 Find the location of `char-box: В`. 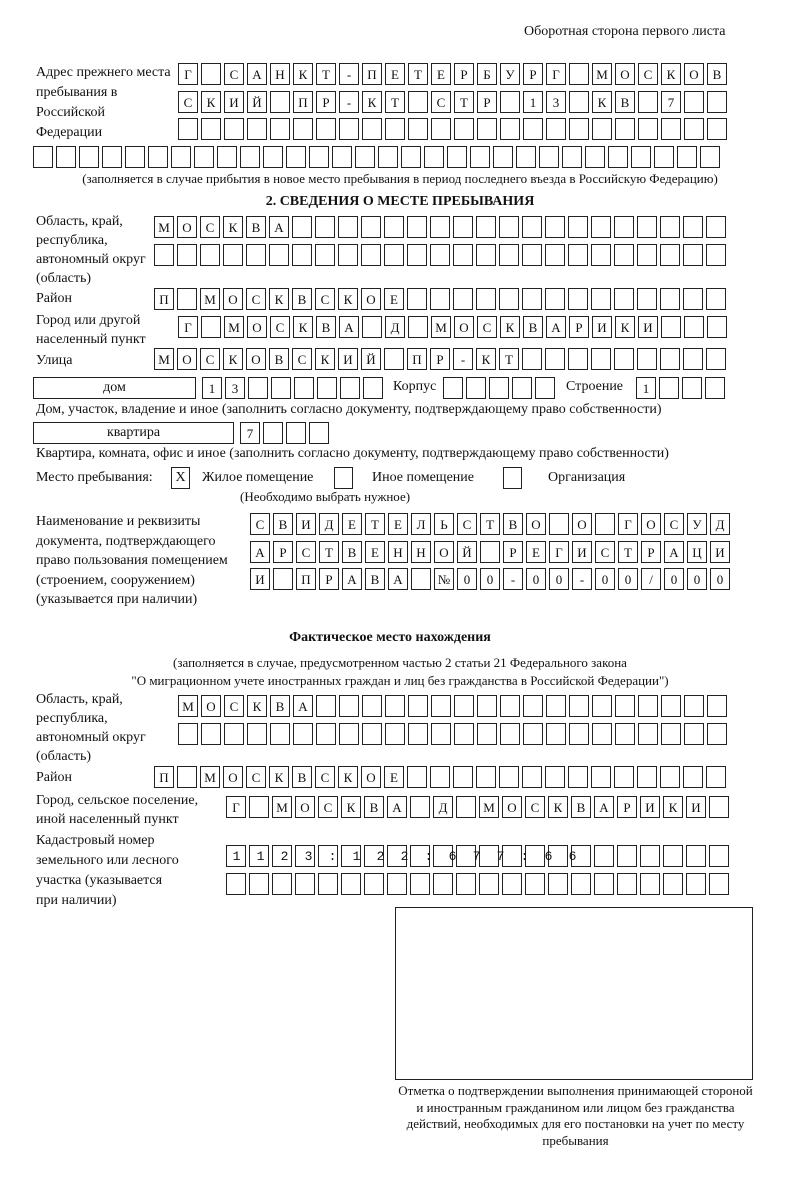

char-box: В is located at coordinates (302, 299).